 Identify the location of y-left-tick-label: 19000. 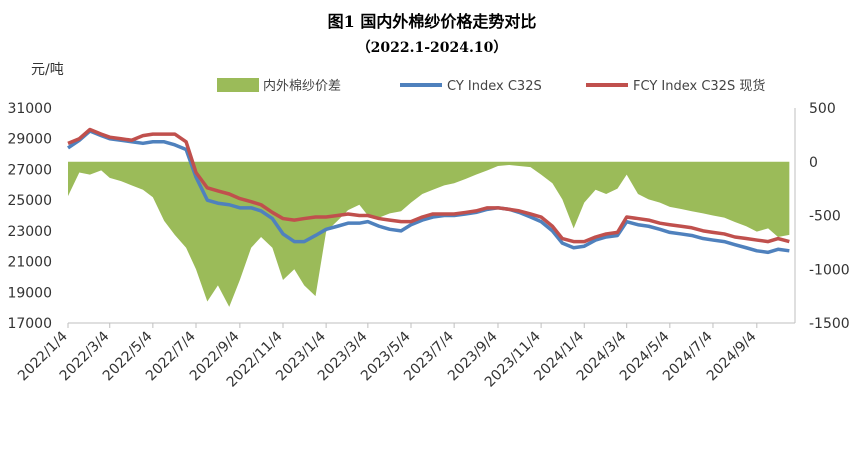
(29, 293).